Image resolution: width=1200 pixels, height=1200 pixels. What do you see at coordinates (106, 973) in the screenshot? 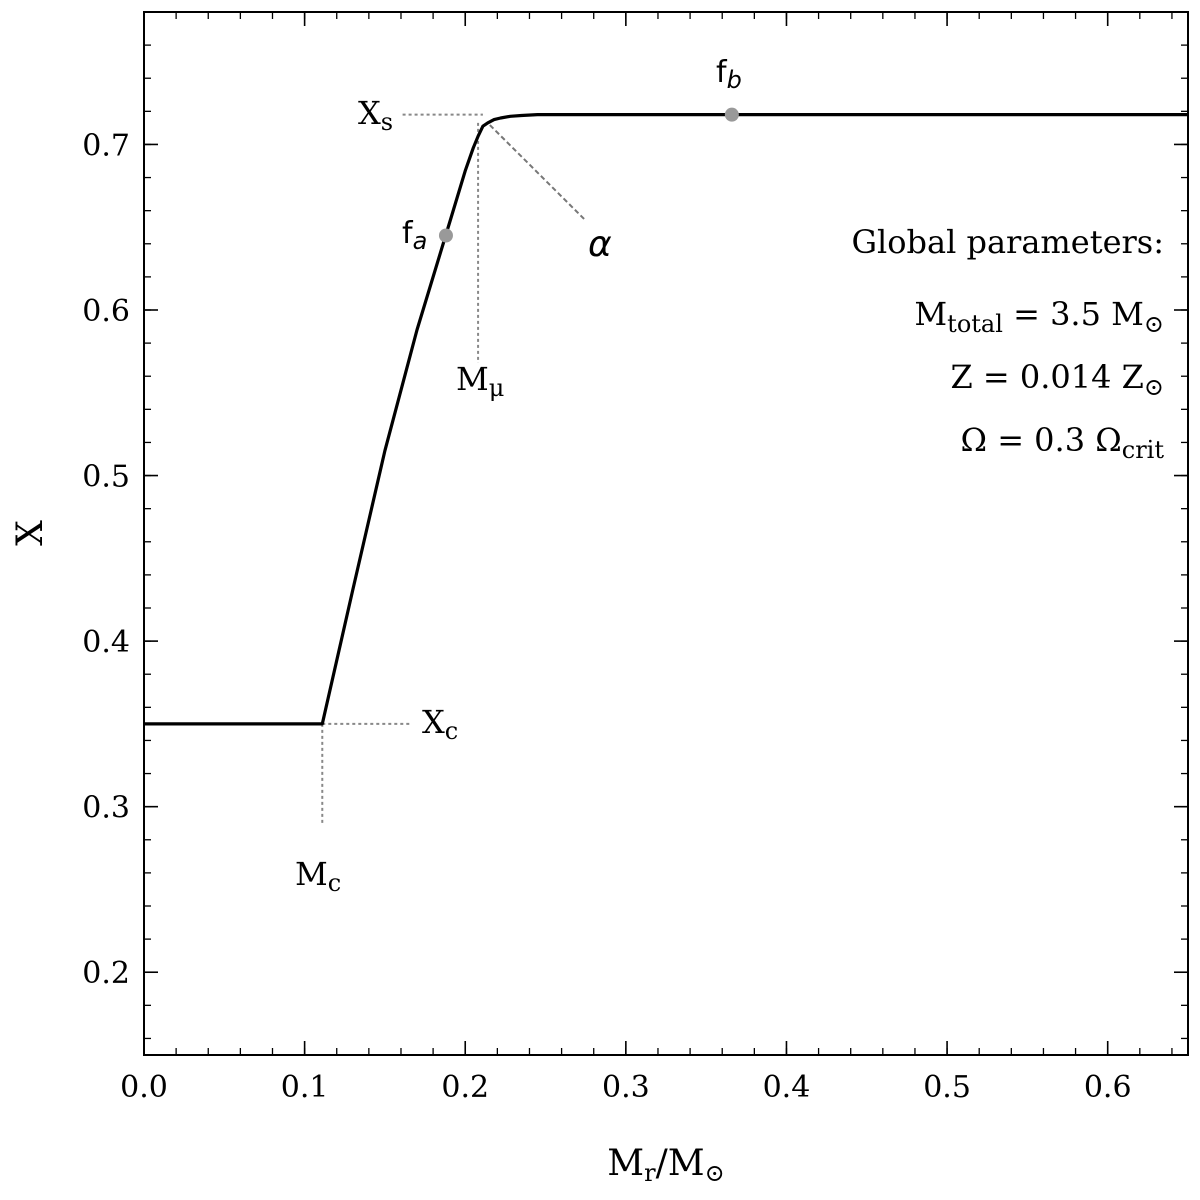
I see `y-tick-label: 0.2` at bounding box center [106, 973].